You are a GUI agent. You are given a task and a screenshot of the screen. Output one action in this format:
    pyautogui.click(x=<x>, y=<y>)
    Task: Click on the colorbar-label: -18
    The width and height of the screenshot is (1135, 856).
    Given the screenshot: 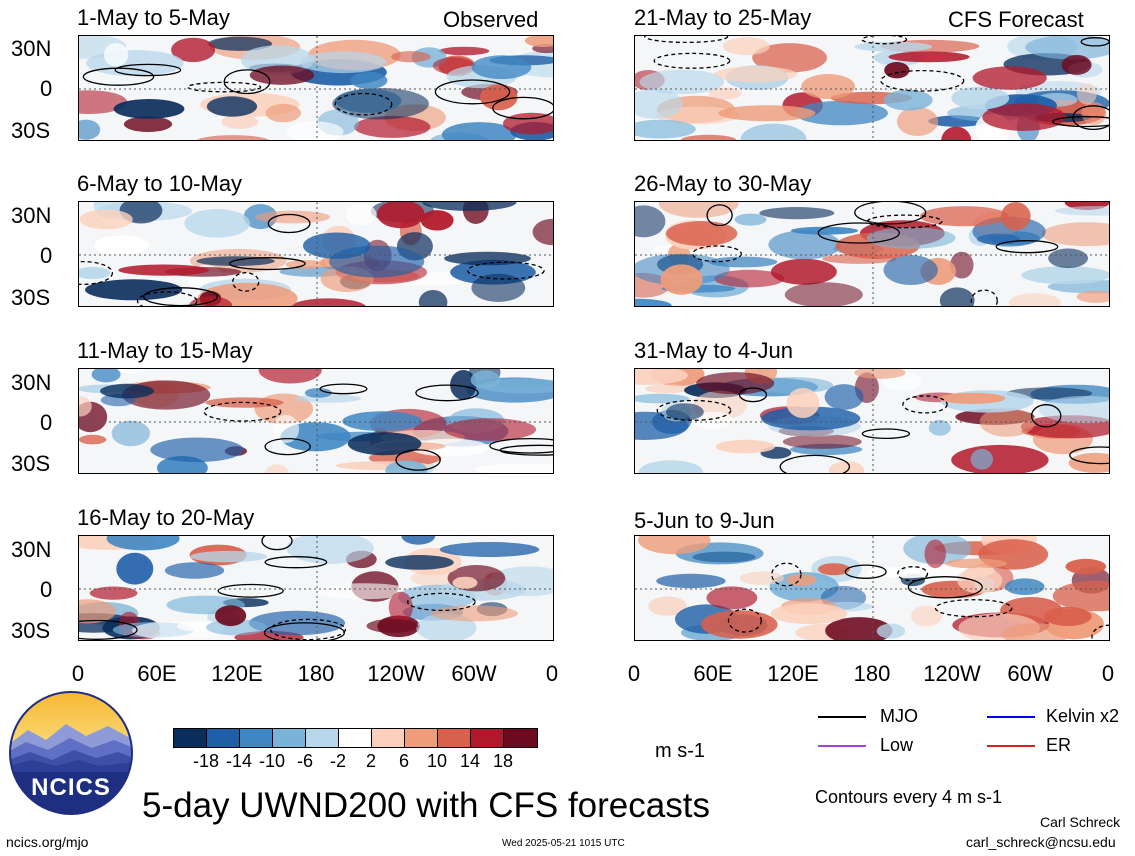 What is the action you would take?
    pyautogui.click(x=206, y=761)
    